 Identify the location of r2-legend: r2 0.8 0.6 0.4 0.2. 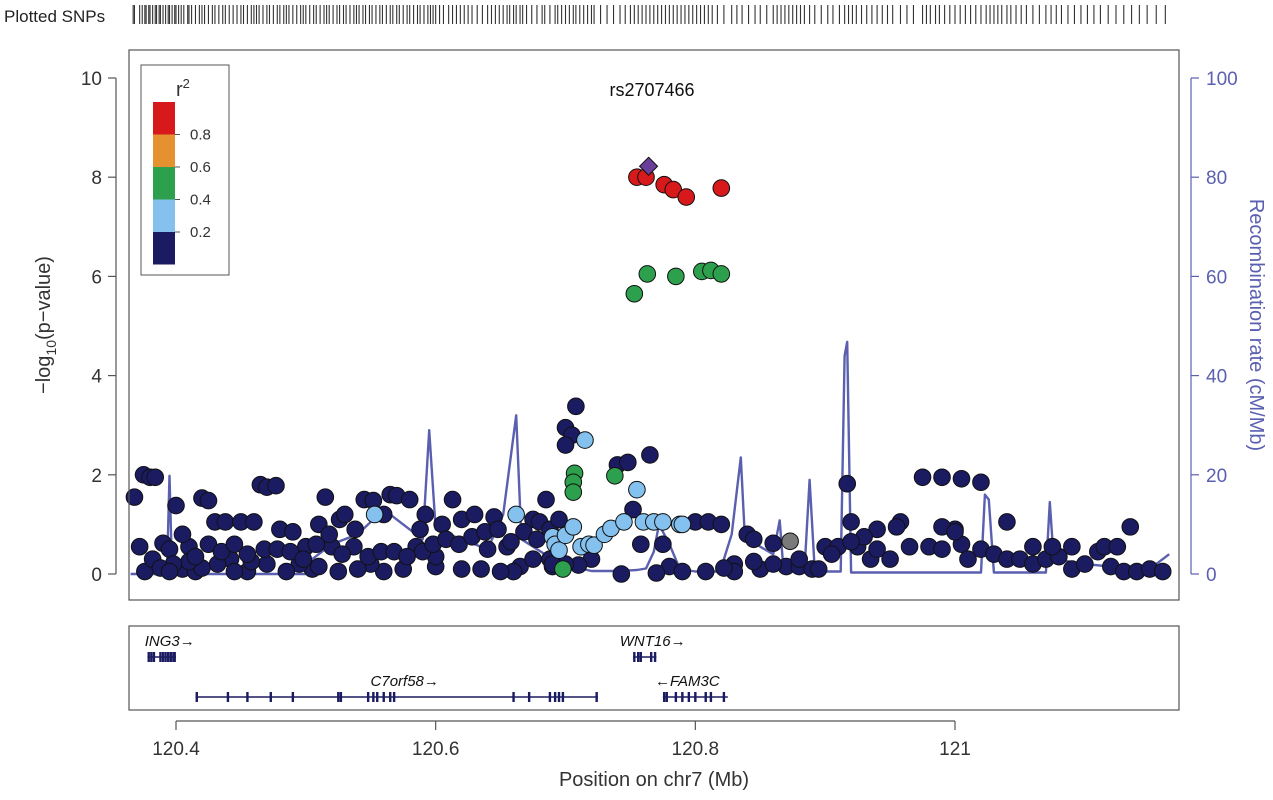
(185, 170).